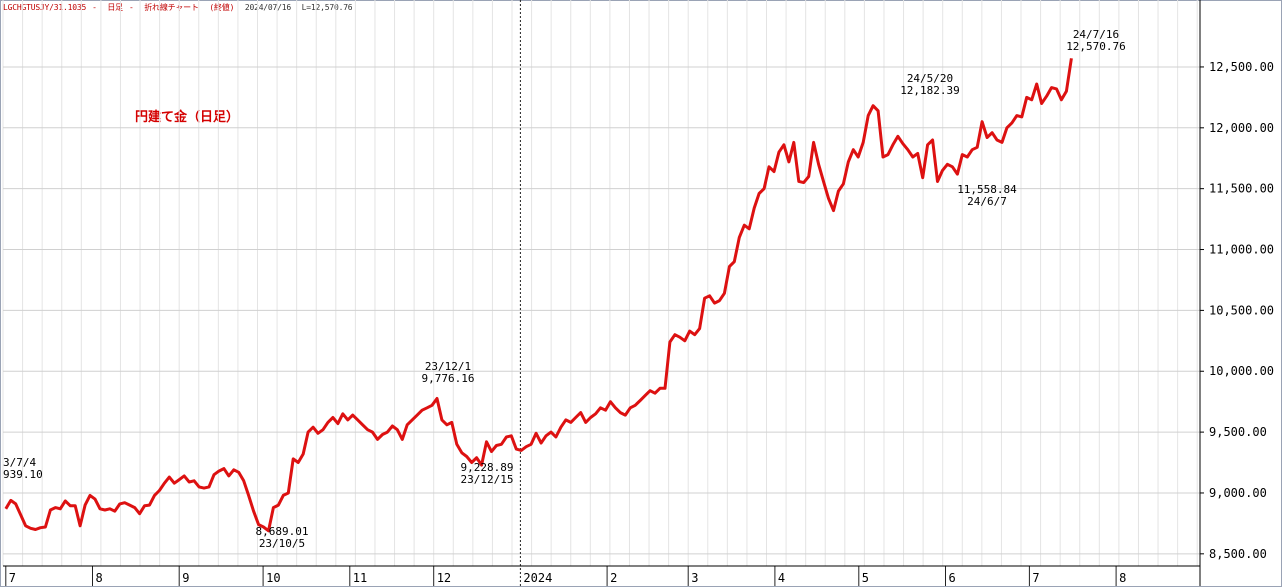  I want to click on y-tick-label: 10,500.00, so click(1241, 310).